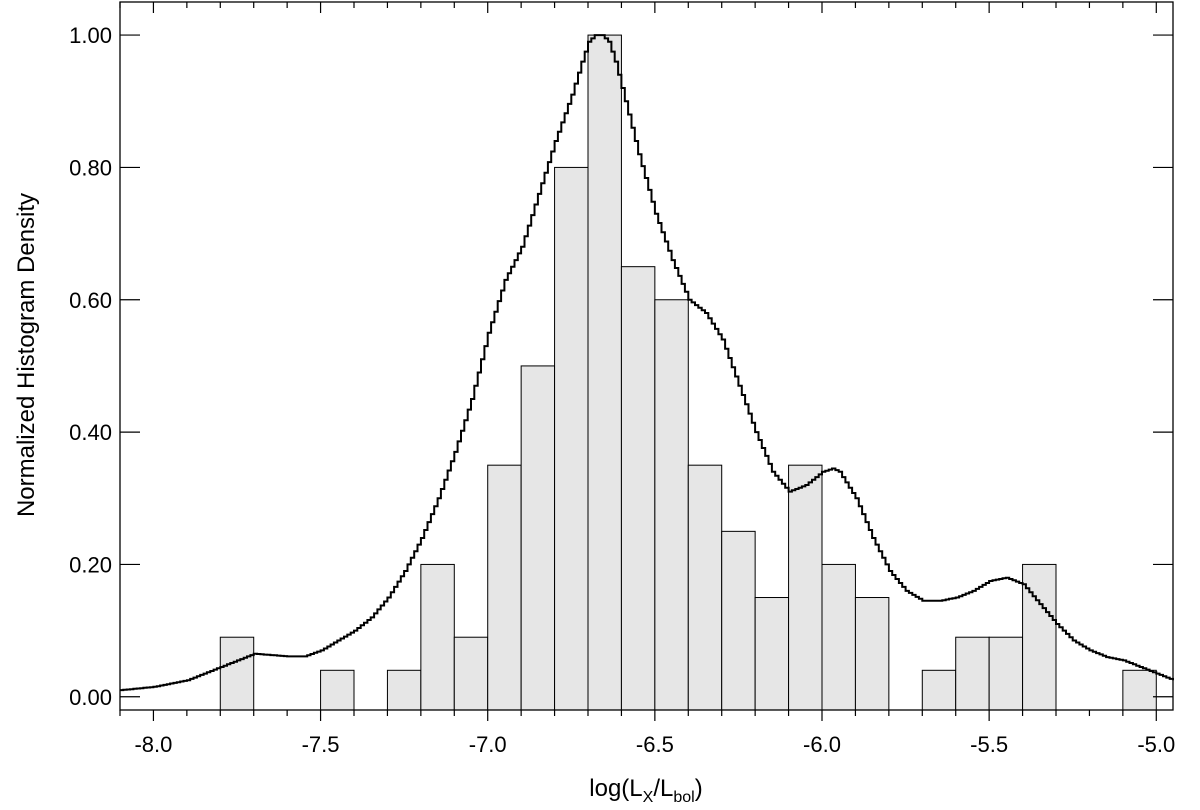 Image resolution: width=1200 pixels, height=810 pixels. Describe the element at coordinates (1156, 744) in the screenshot. I see `x-tick-label: -5.0` at that location.